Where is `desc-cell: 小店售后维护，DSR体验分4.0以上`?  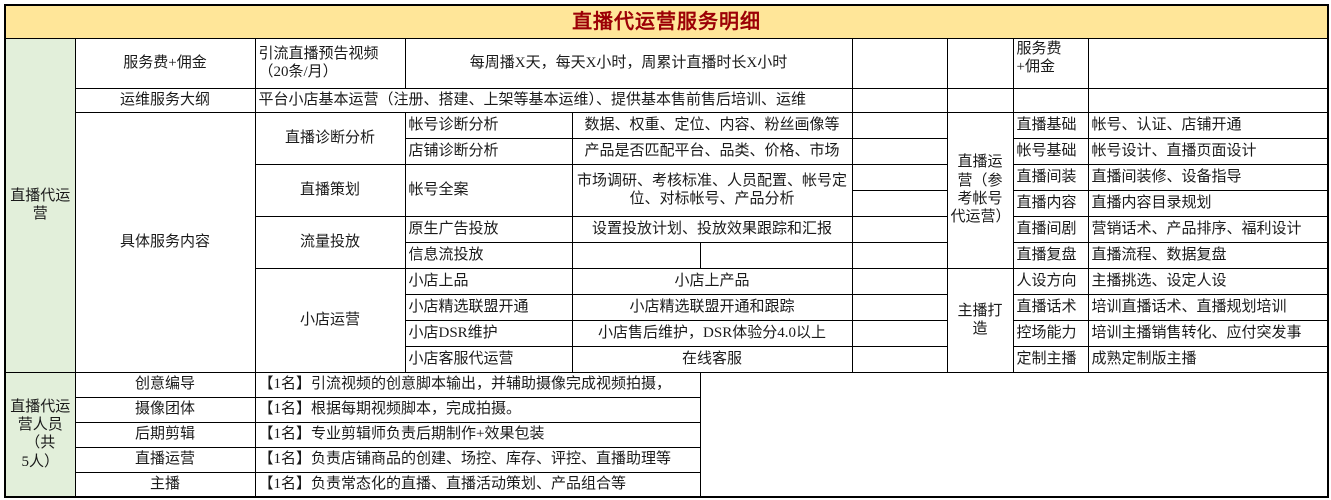 desc-cell: 小店售后维护，DSR体验分4.0以上 is located at coordinates (712, 333).